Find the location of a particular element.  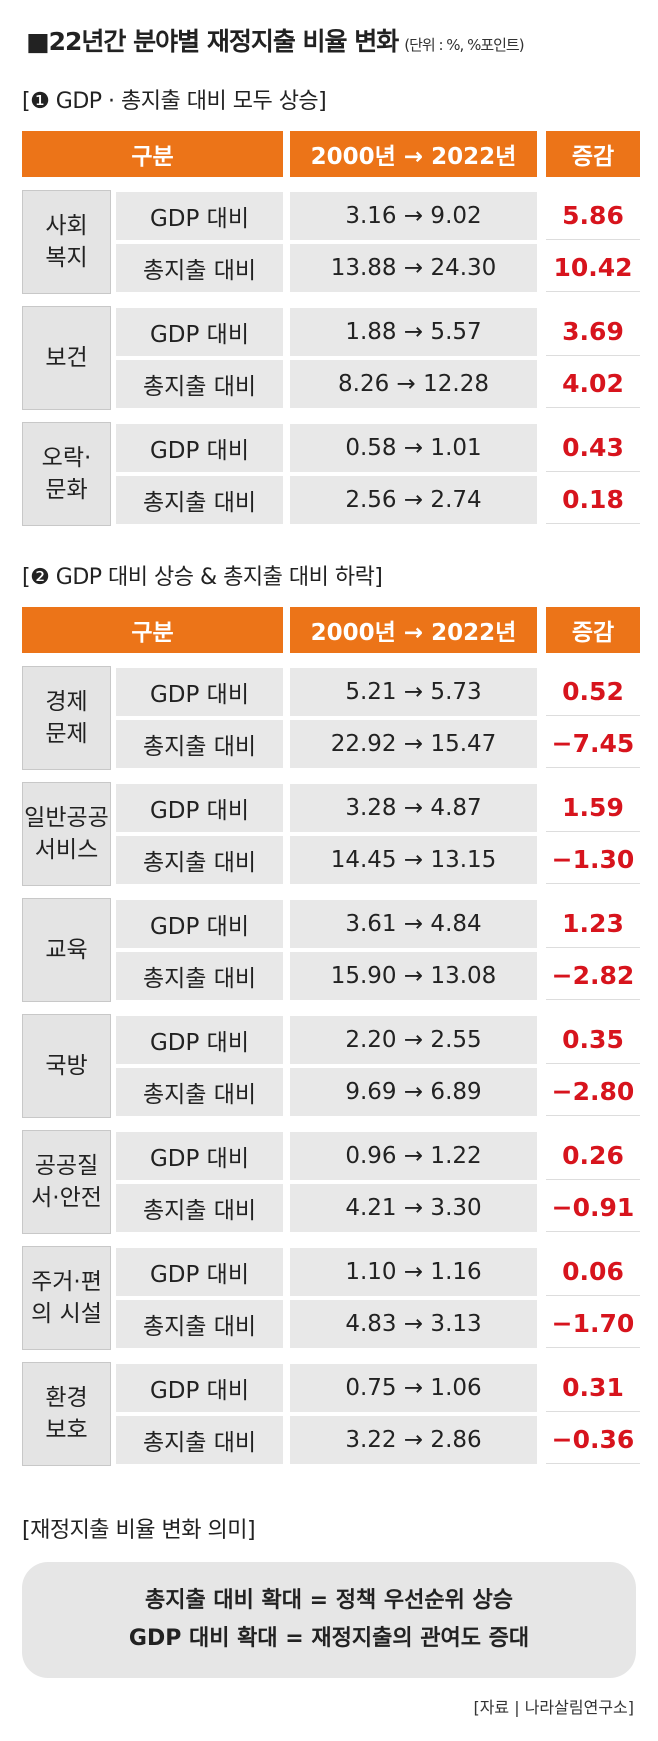

unit: (단위 : %, %포인트) is located at coordinates (464, 45).